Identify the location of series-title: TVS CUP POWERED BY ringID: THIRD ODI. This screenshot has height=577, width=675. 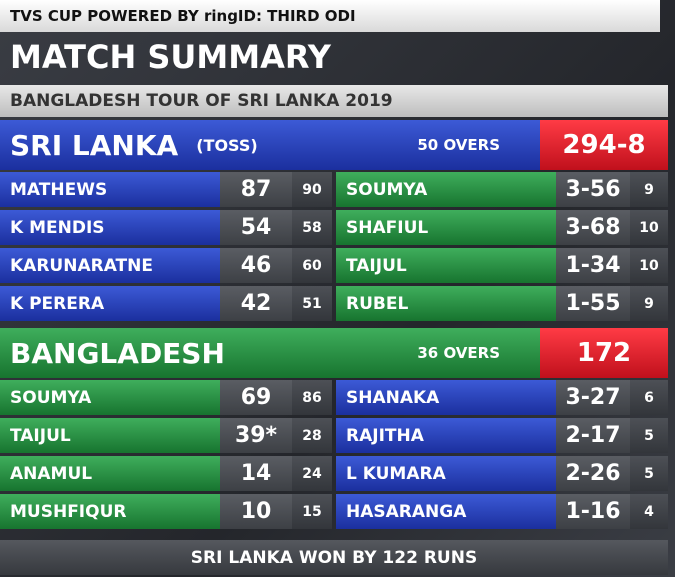
(330, 16).